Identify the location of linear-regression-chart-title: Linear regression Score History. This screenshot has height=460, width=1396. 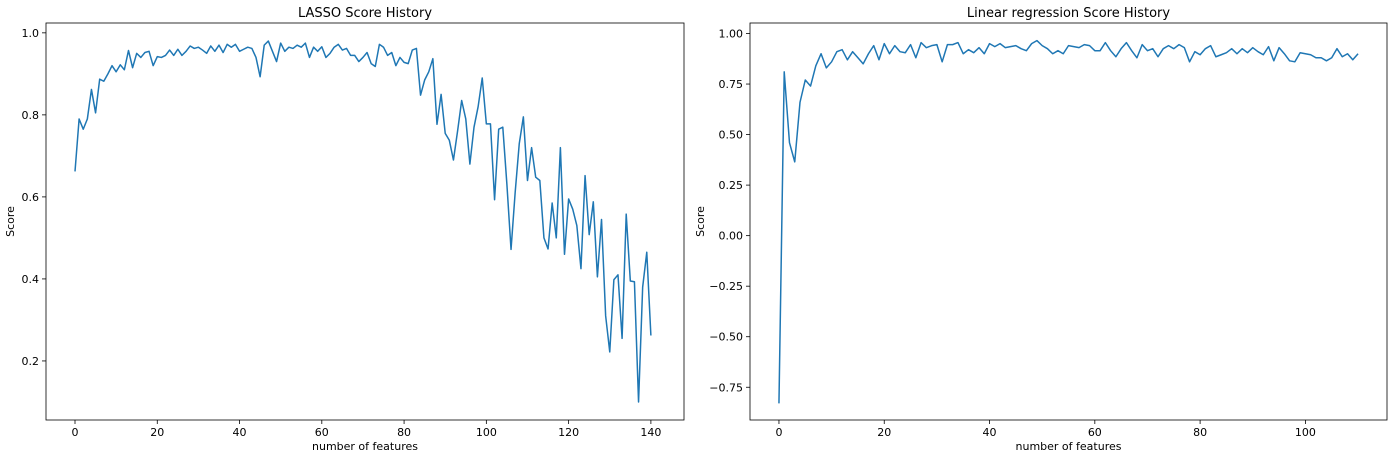
(1068, 13).